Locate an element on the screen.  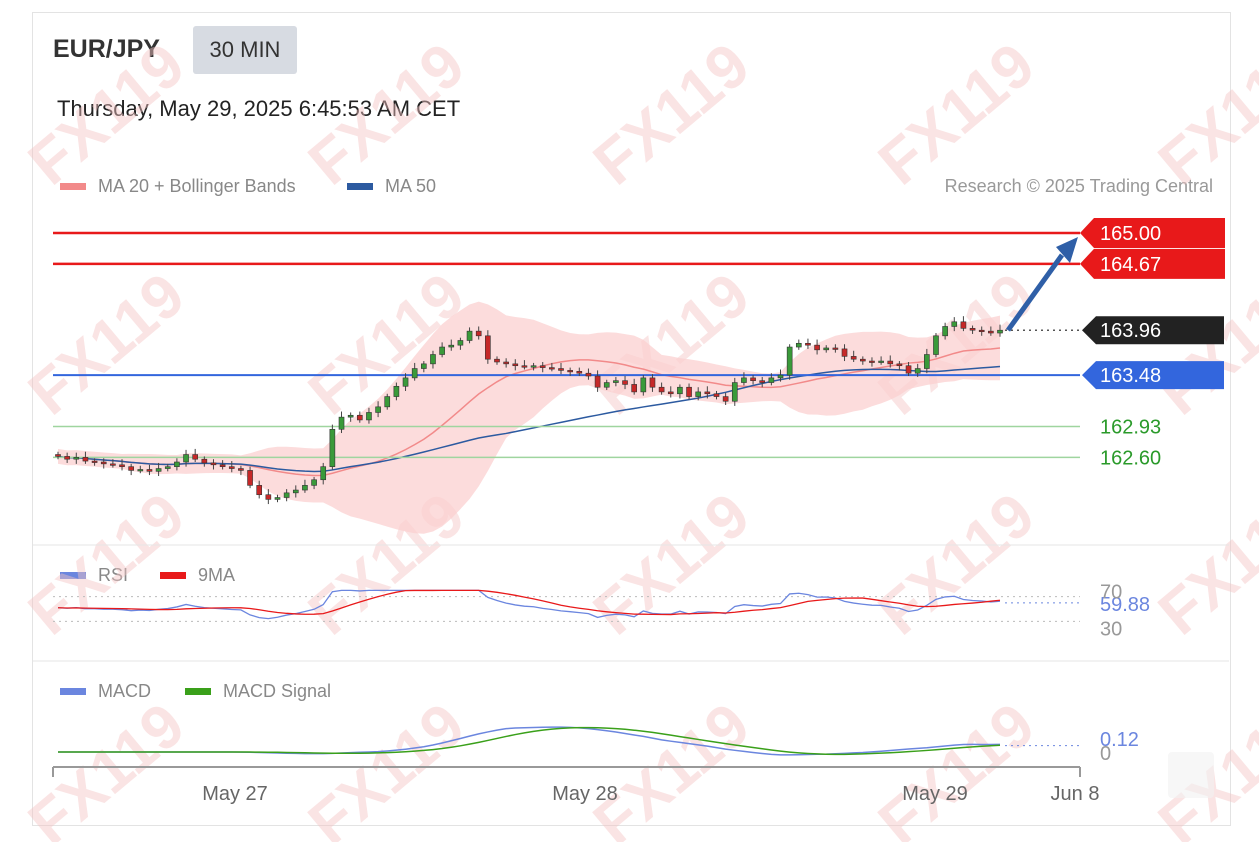
symbol-title: EUR/JPY is located at coordinates (106, 49).